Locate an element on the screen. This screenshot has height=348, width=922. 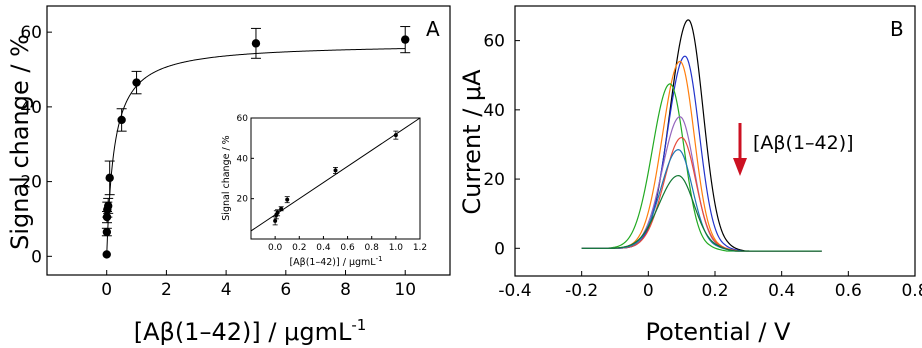
inset-x-tick-label: 0.8 is located at coordinates (372, 248).